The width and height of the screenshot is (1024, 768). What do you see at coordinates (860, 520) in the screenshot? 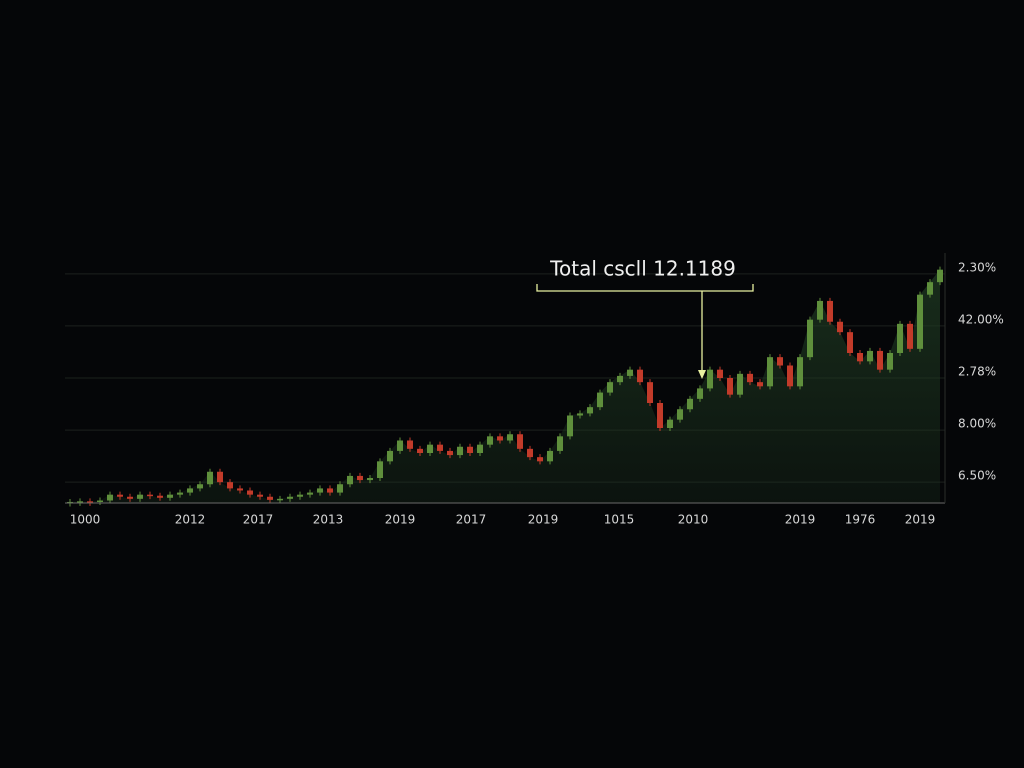
I see `x-tick-label: 1976` at bounding box center [860, 520].